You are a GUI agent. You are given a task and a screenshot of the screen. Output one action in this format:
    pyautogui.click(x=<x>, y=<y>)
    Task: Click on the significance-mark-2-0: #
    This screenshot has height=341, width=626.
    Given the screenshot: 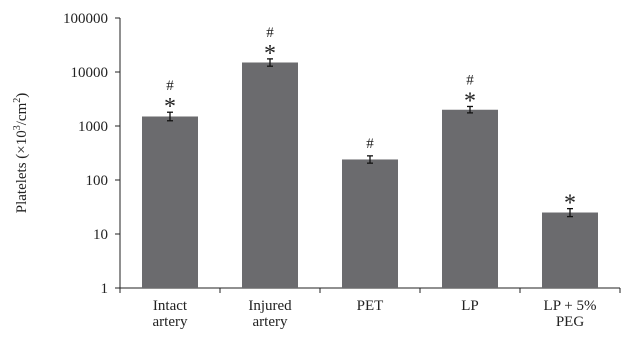 What is the action you would take?
    pyautogui.click(x=370, y=144)
    